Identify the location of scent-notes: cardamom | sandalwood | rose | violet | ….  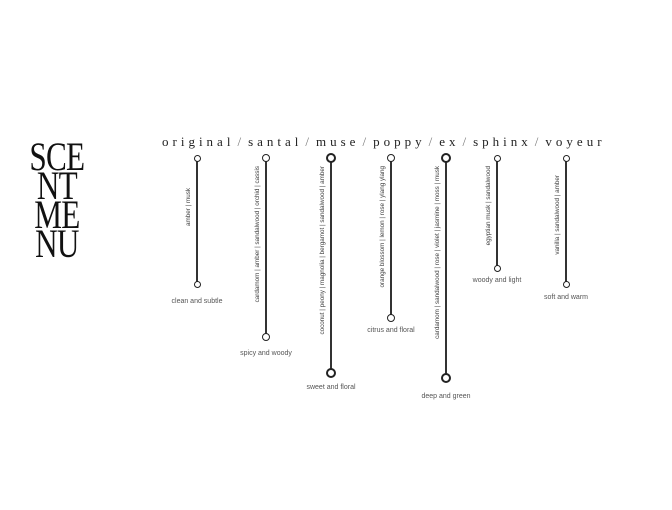
(437, 252).